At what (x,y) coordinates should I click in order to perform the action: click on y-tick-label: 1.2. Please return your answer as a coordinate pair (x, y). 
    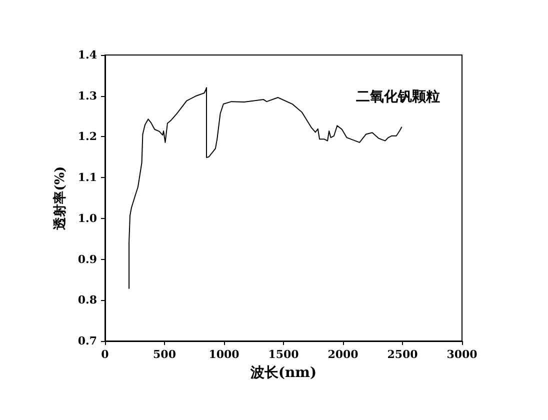
    Looking at the image, I should click on (87, 137).